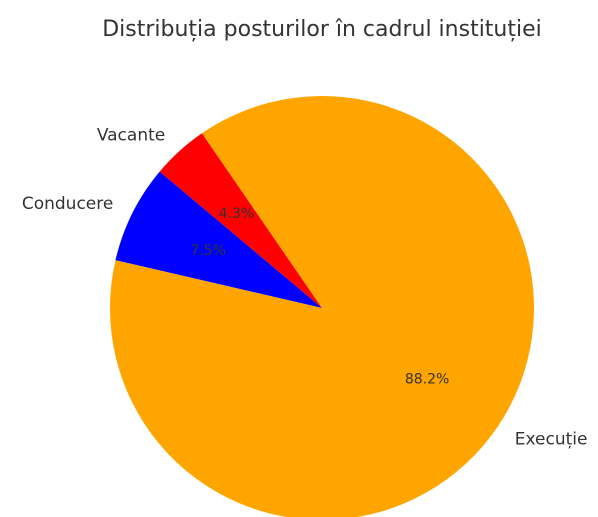 The width and height of the screenshot is (598, 517). What do you see at coordinates (68, 204) in the screenshot?
I see `slice-label: Conducere` at bounding box center [68, 204].